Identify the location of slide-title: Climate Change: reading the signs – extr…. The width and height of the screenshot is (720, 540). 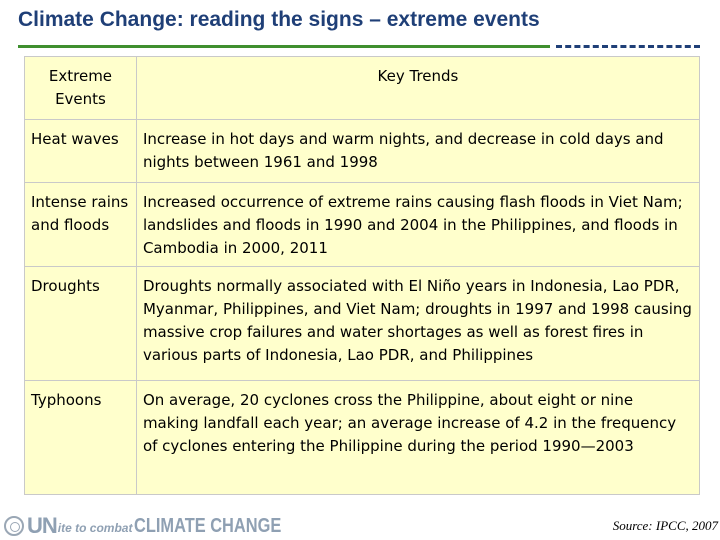
(279, 19).